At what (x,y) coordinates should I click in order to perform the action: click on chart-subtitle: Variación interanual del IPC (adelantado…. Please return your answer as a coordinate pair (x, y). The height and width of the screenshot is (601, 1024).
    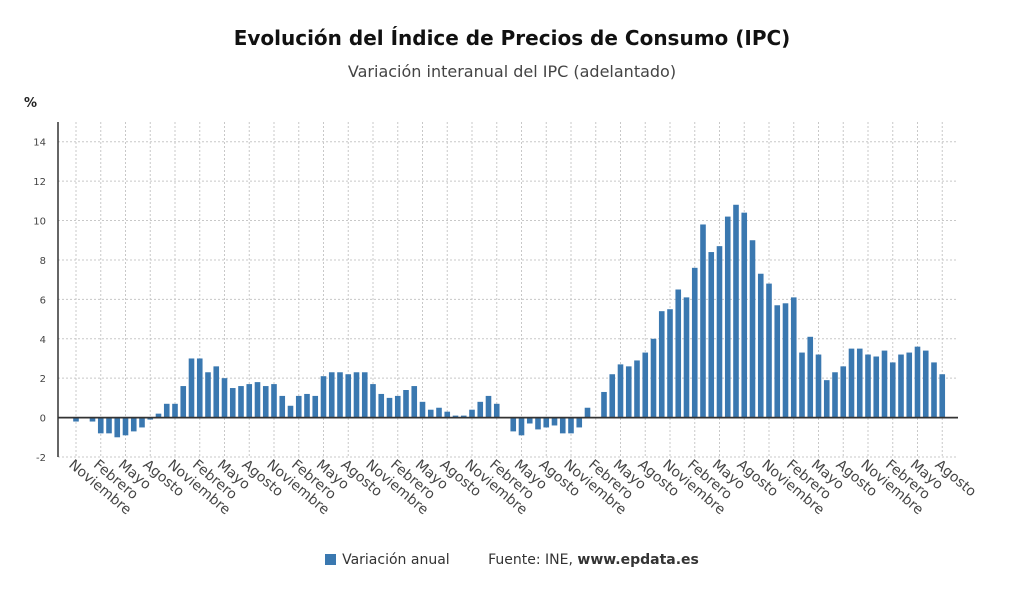
    Looking at the image, I should click on (512, 71).